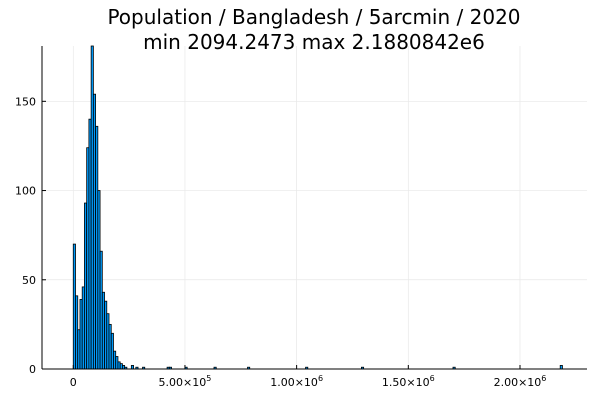  Describe the element at coordinates (520, 381) in the screenshot. I see `x-tick-label-4: 2.00×10⁶` at that location.